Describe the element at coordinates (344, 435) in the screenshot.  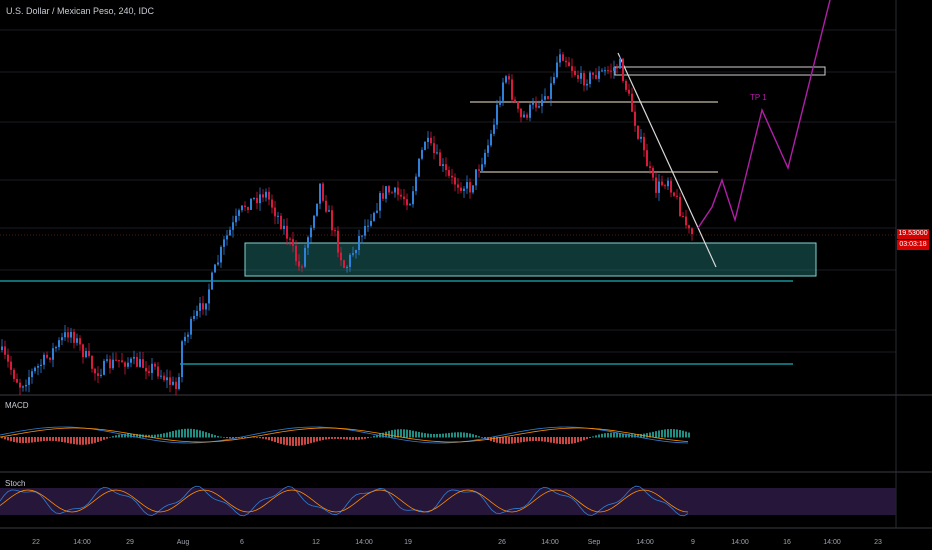
I see `macd-line` at that location.